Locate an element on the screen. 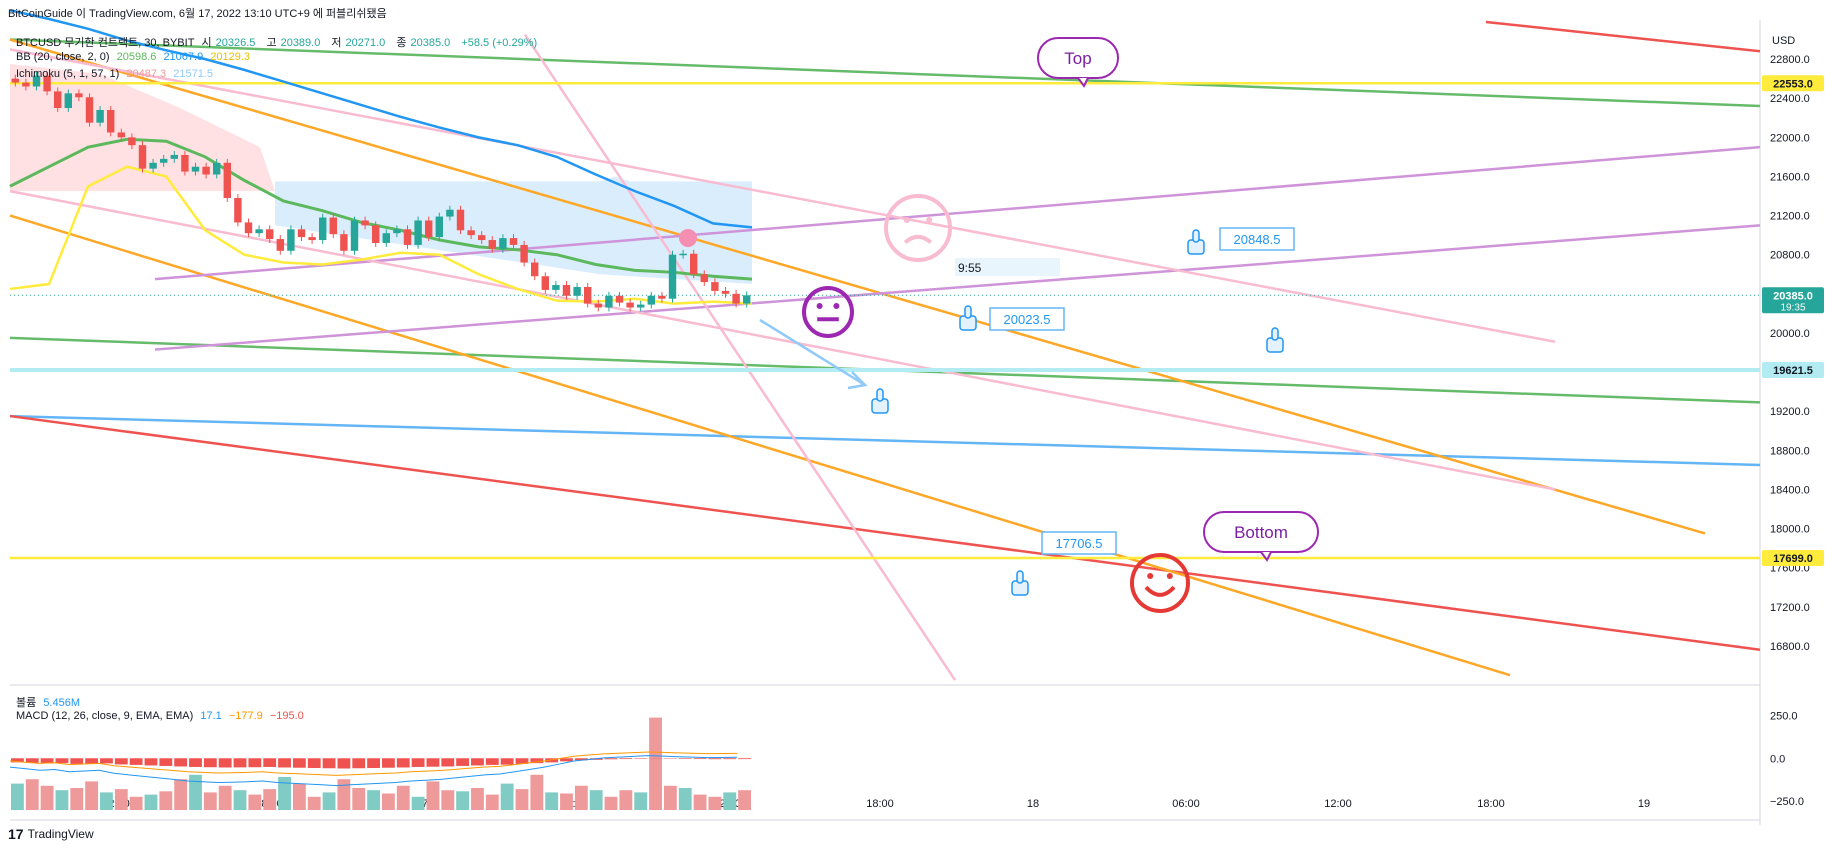  volume-legend: 볼륨 5.456M is located at coordinates (50, 702).